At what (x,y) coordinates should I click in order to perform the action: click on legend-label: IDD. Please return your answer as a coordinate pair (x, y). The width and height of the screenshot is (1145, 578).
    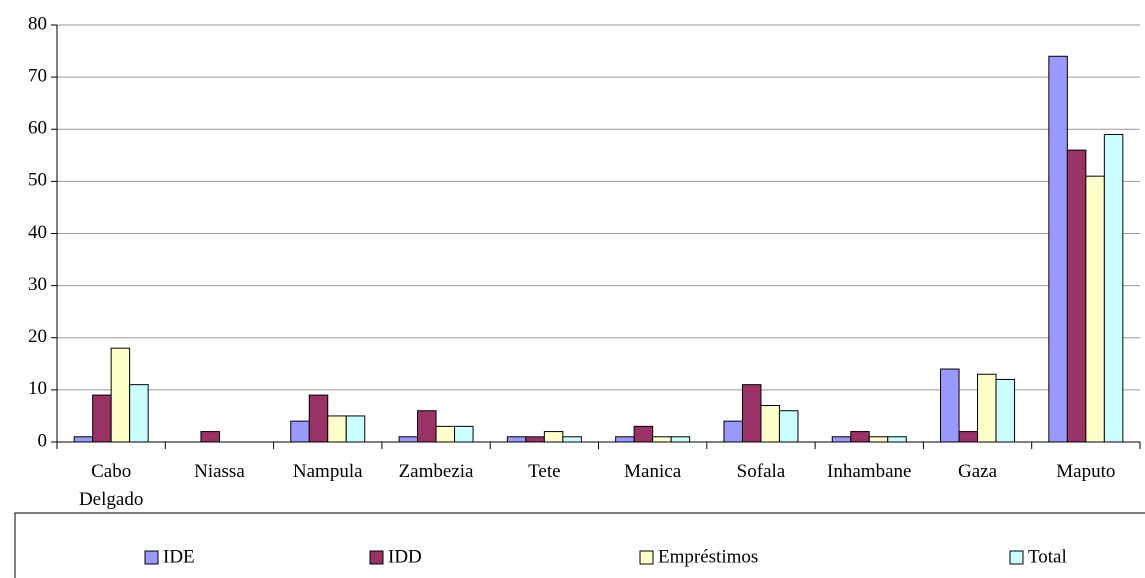
    Looking at the image, I should click on (405, 556).